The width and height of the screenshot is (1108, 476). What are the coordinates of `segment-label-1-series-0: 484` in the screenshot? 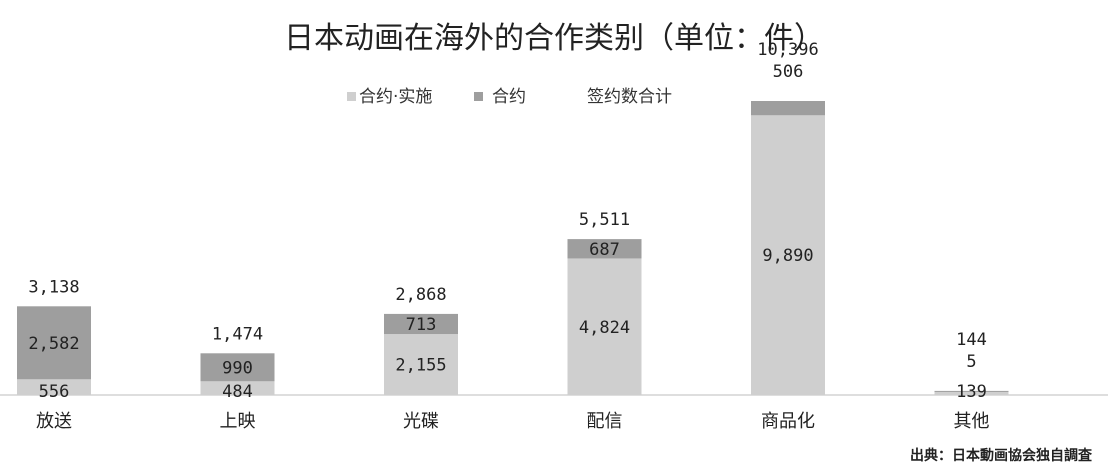 It's located at (237, 392).